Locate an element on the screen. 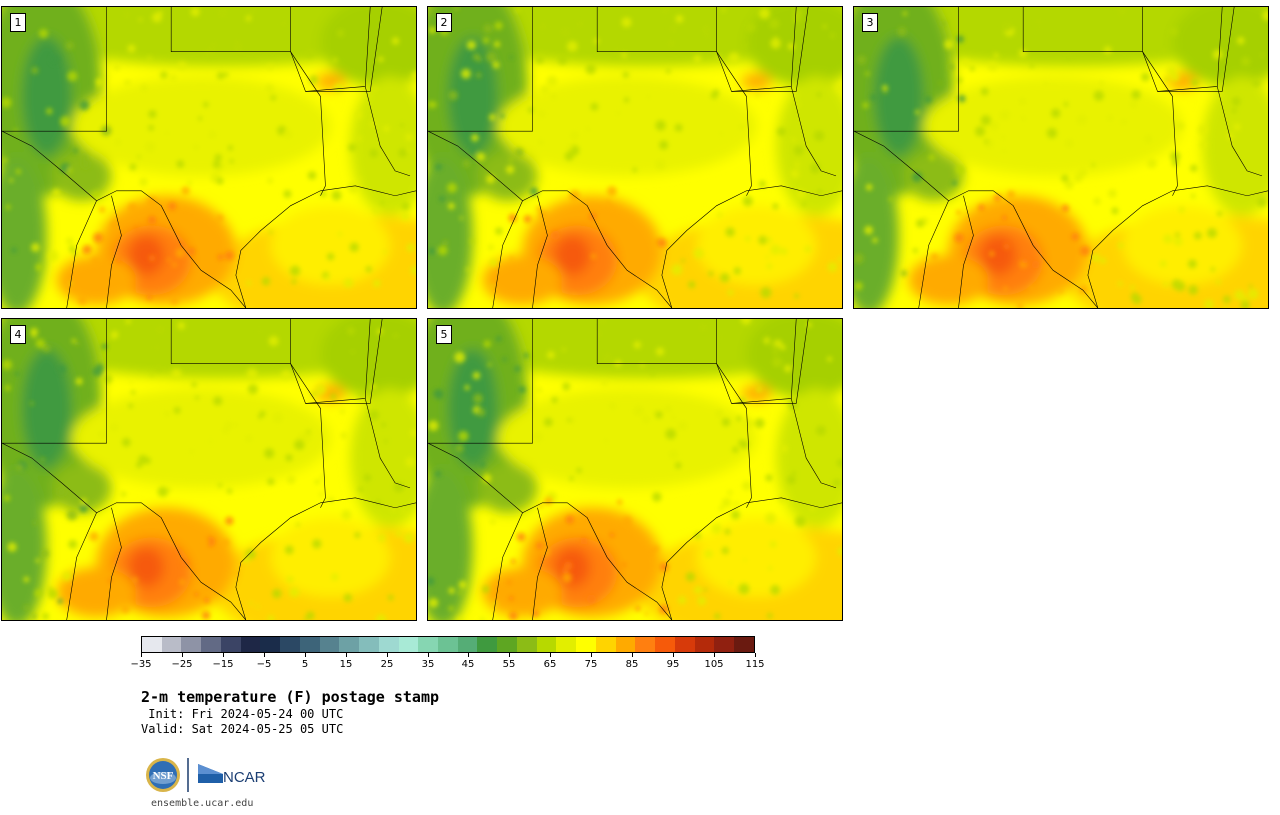  ensemble-member-panel-5: 5 is located at coordinates (635, 469).